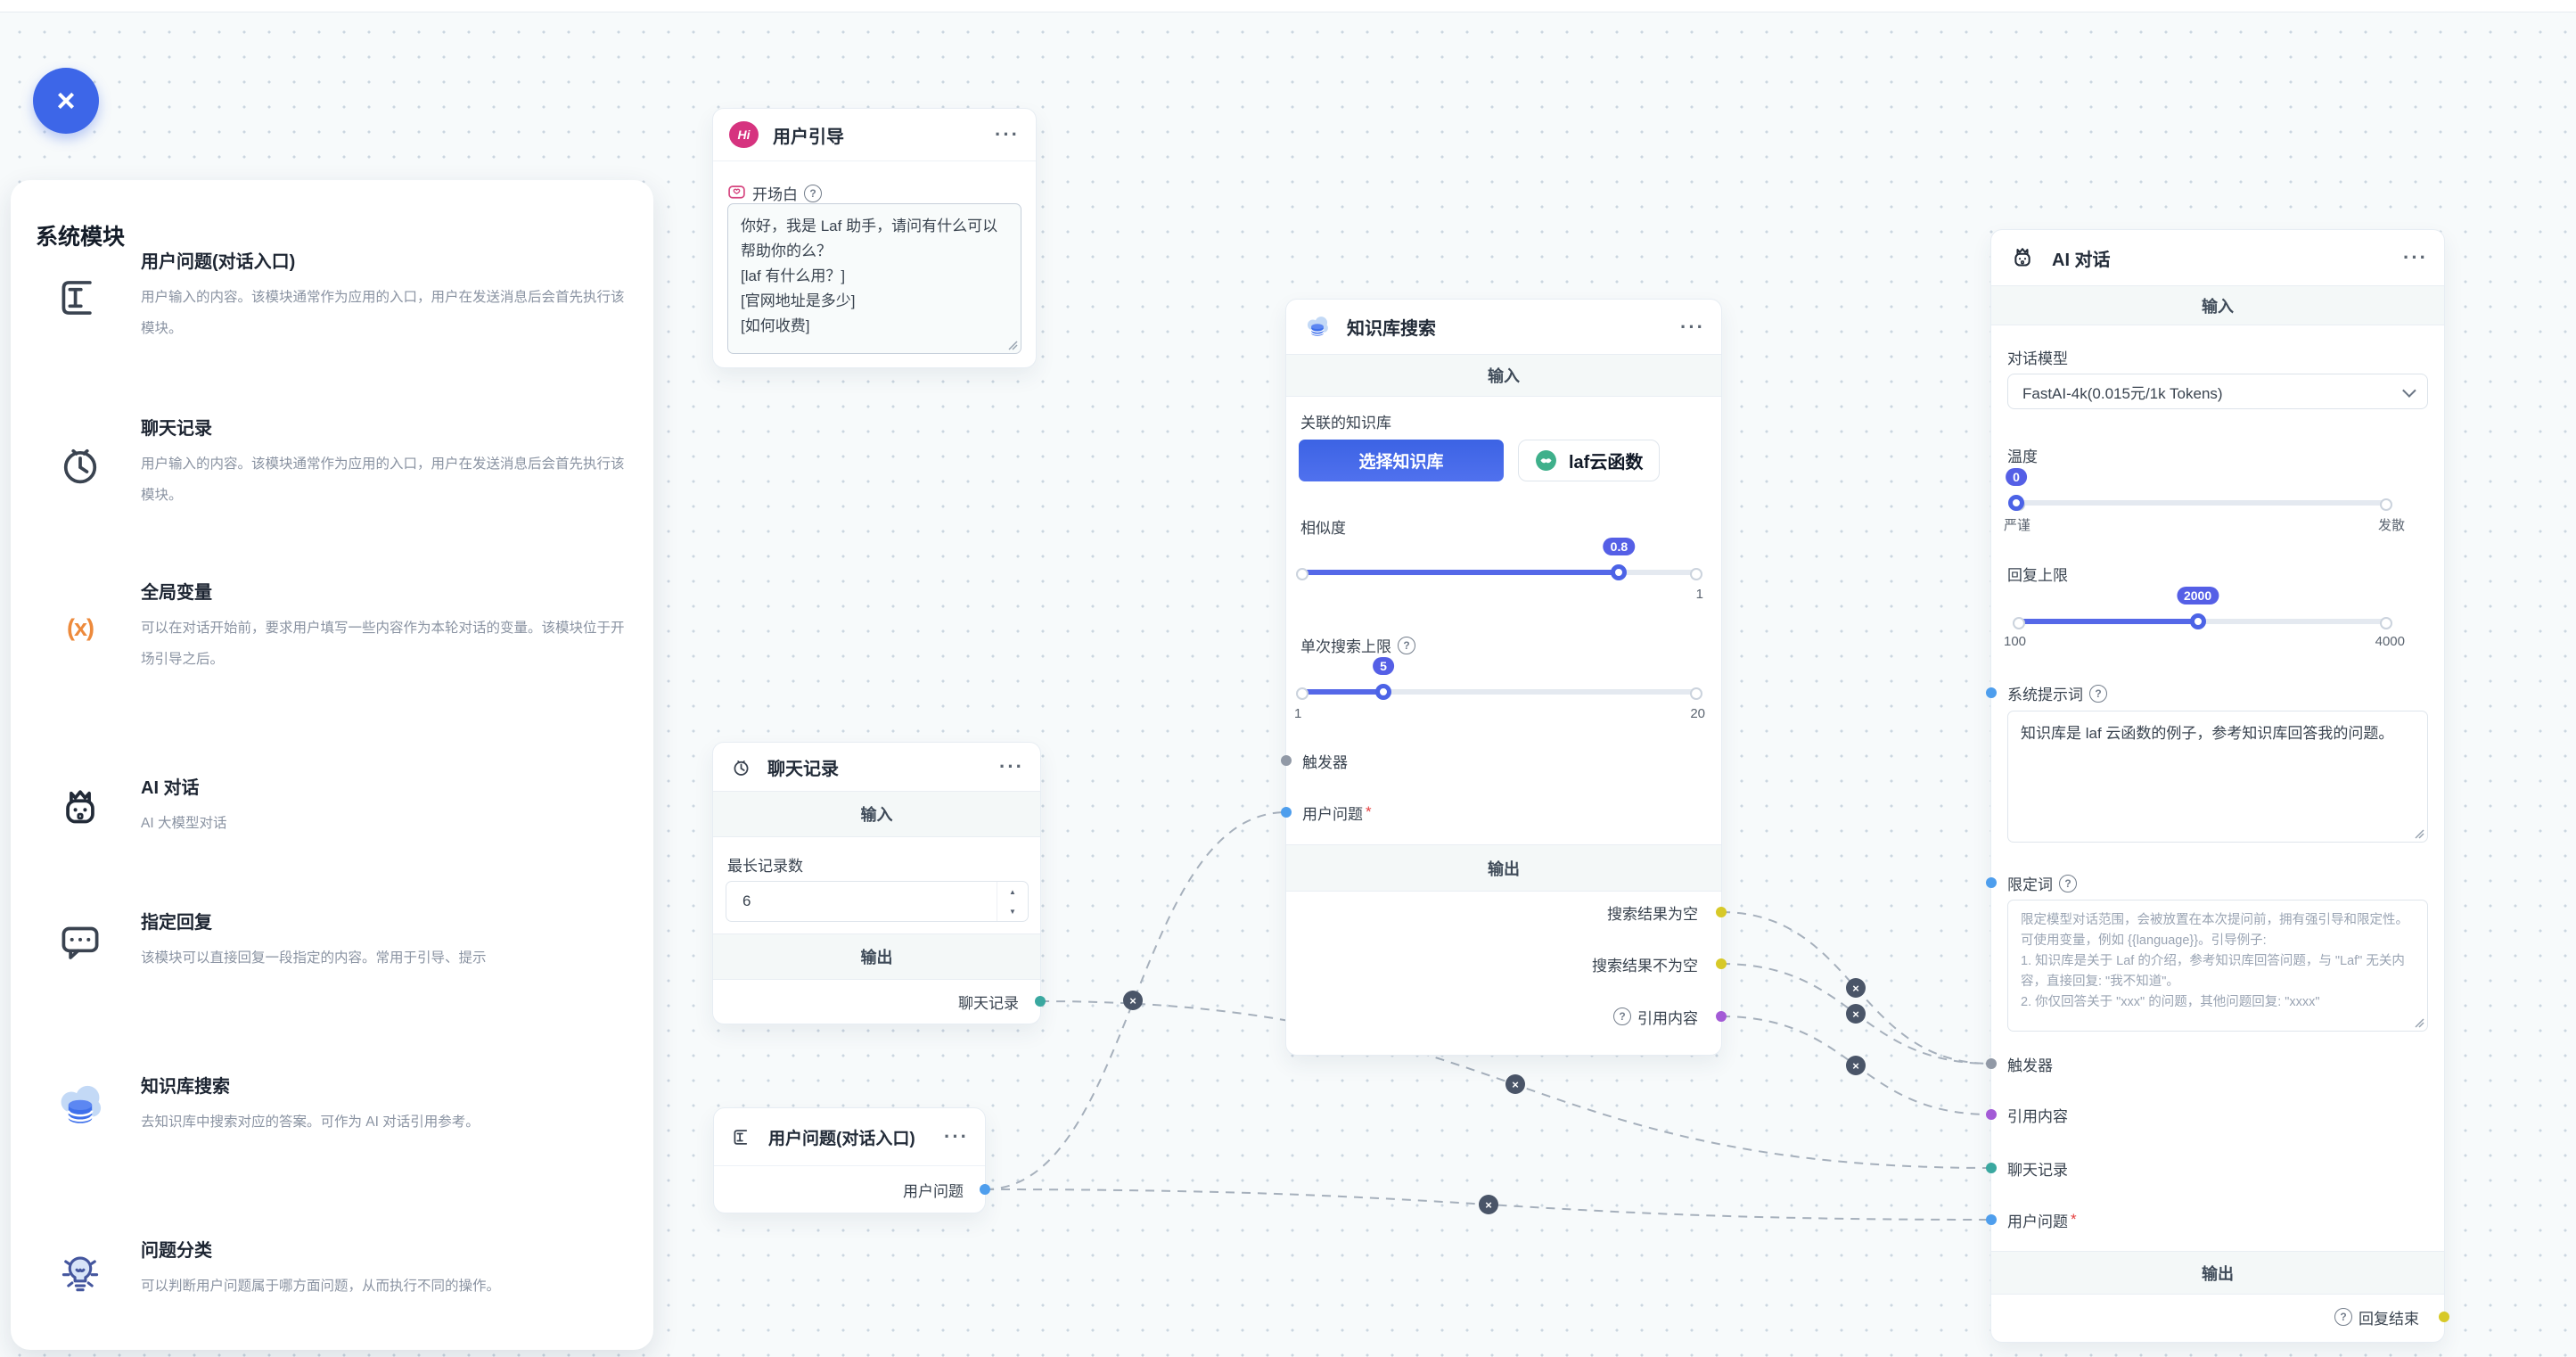 The height and width of the screenshot is (1357, 2576). I want to click on port-chat-history-out, so click(1040, 1001).